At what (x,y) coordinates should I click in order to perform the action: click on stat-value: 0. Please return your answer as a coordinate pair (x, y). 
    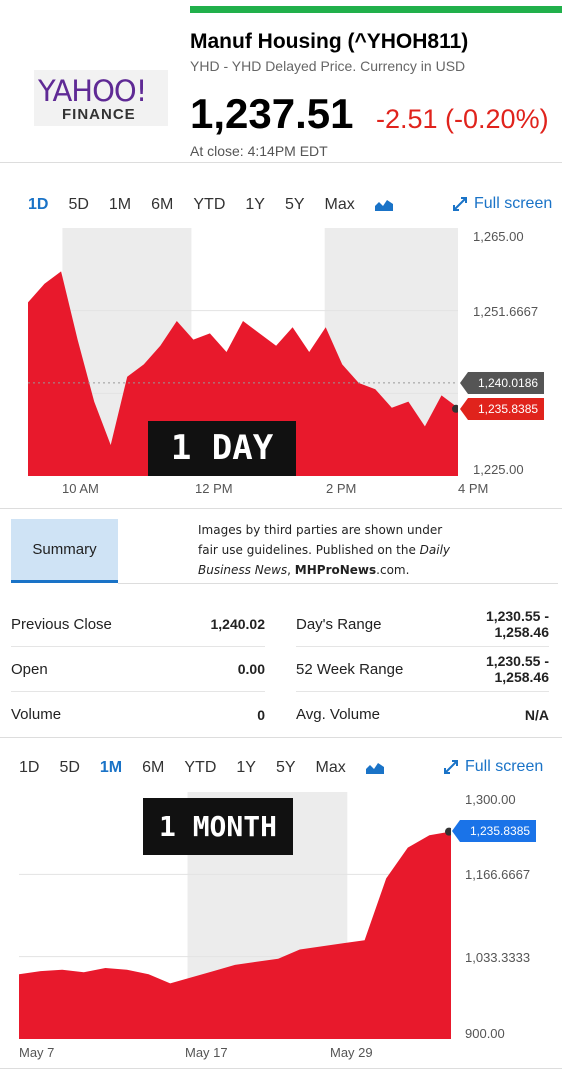
    Looking at the image, I should click on (261, 714).